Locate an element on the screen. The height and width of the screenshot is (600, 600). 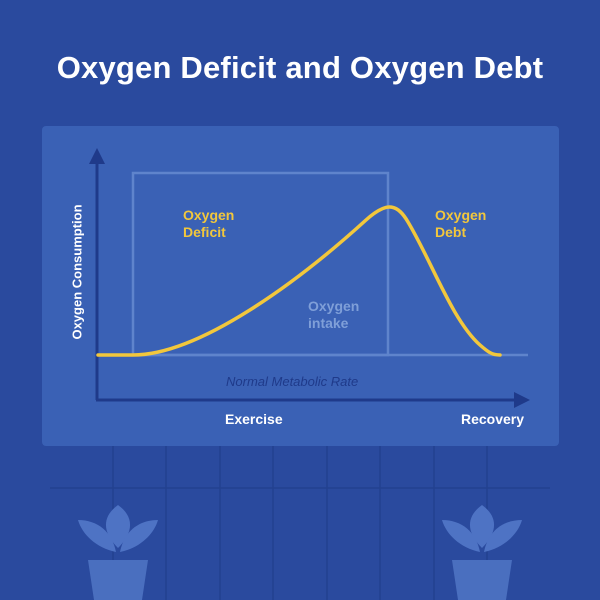
oxygen-deficit-label-line1: Oxygen is located at coordinates (209, 215).